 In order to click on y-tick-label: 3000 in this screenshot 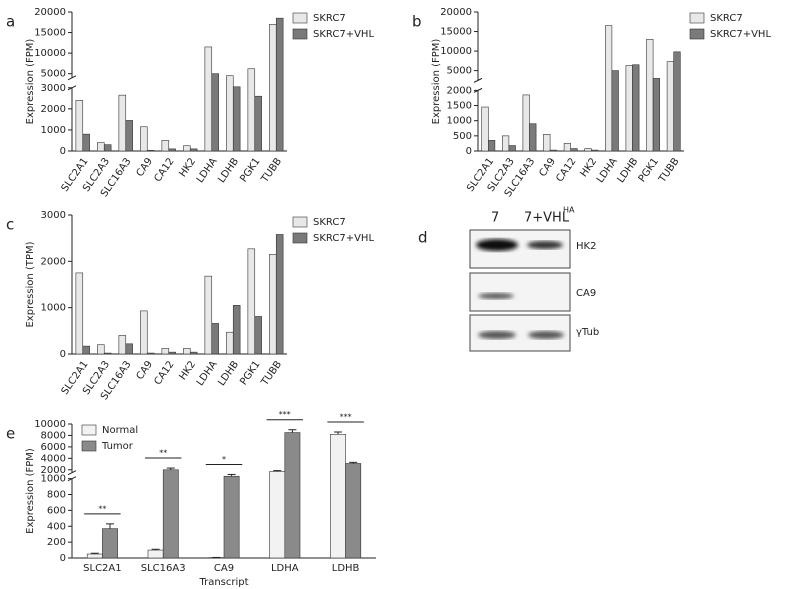, I will do `click(53, 88)`.